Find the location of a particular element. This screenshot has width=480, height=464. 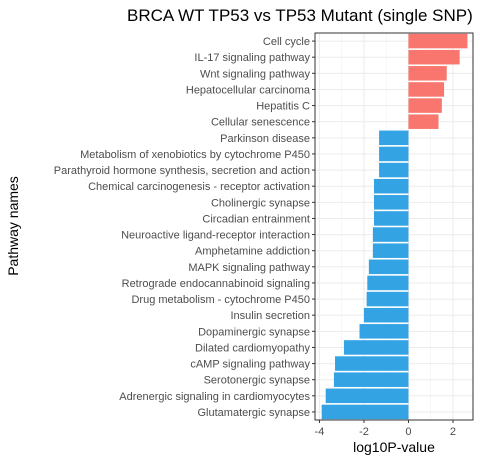

y-tick-label: Insulin secretion is located at coordinates (271, 316).